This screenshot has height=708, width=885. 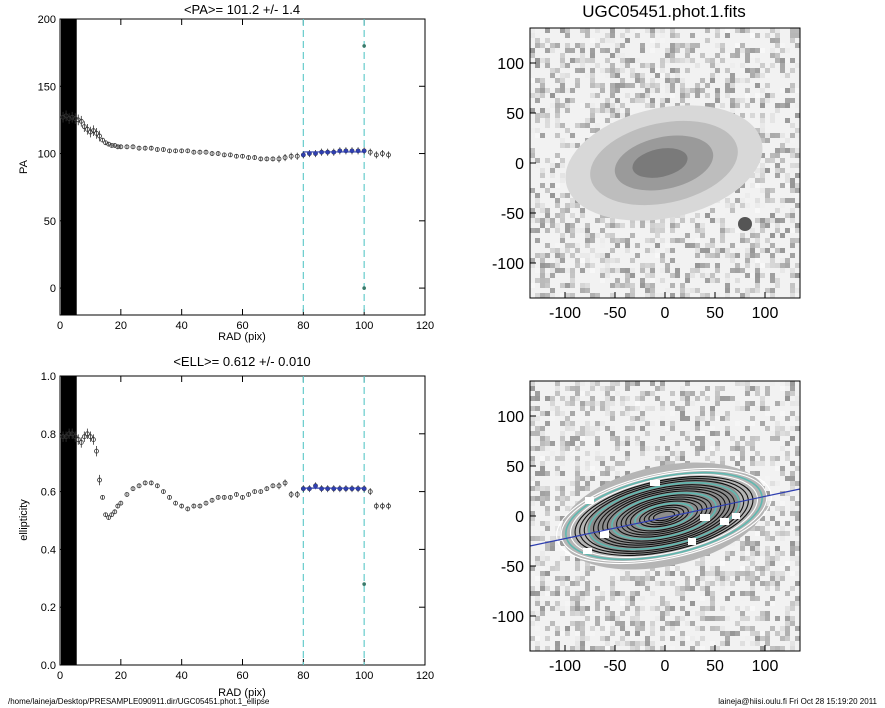 What do you see at coordinates (182, 676) in the screenshot?
I see `ell-x-tick-label: 40` at bounding box center [182, 676].